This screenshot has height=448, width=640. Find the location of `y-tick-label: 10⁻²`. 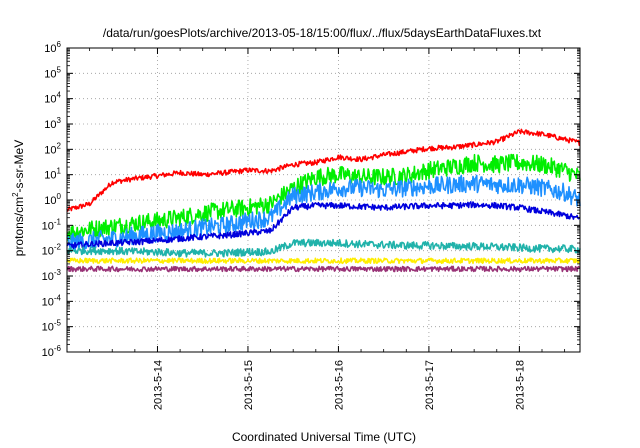

y-tick-label: 10⁻² is located at coordinates (52, 250).